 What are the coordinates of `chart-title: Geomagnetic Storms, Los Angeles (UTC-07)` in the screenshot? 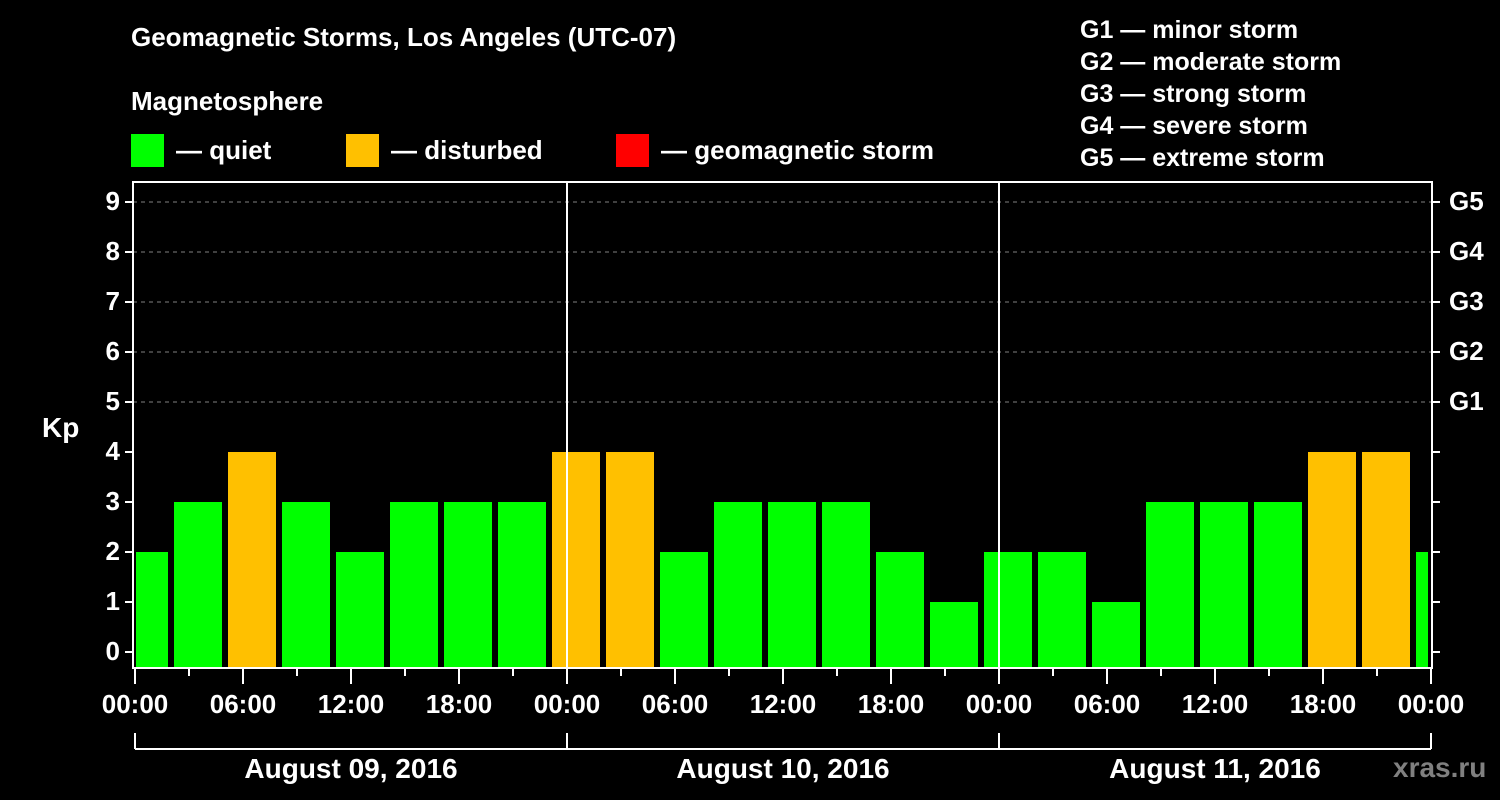 It's located at (404, 37).